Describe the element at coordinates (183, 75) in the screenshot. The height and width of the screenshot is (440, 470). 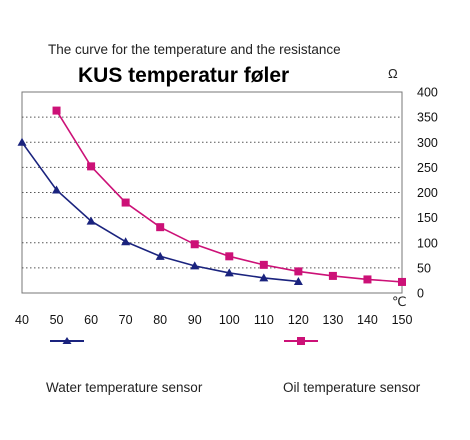
I see `chart-title: KUS temperatur føler` at that location.